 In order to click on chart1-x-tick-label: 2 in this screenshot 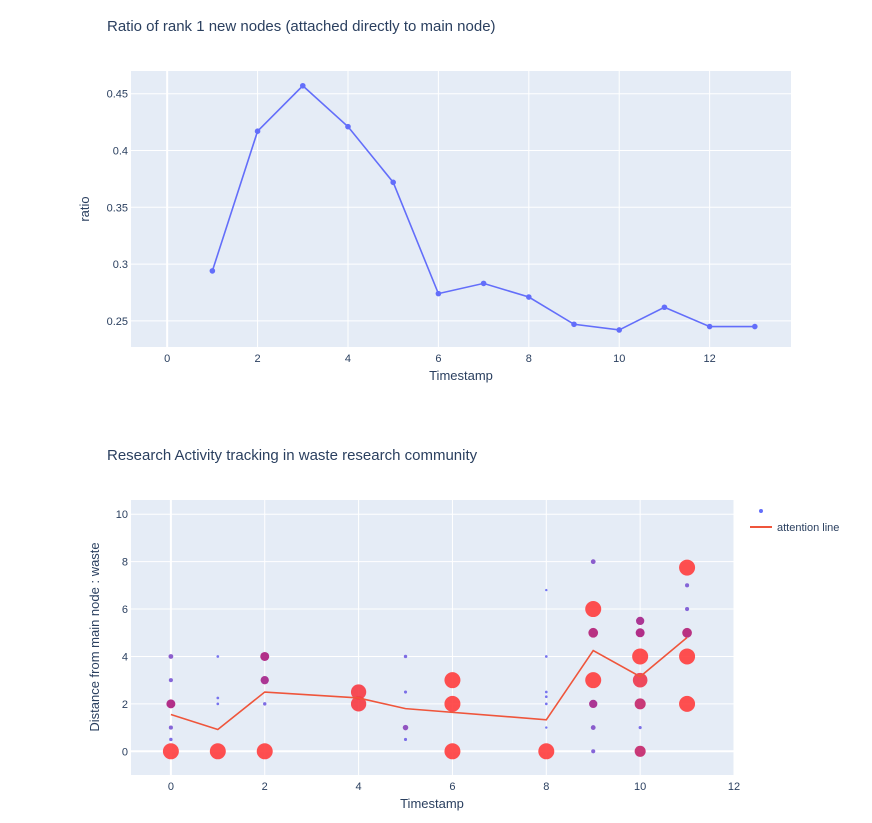, I will do `click(258, 359)`.